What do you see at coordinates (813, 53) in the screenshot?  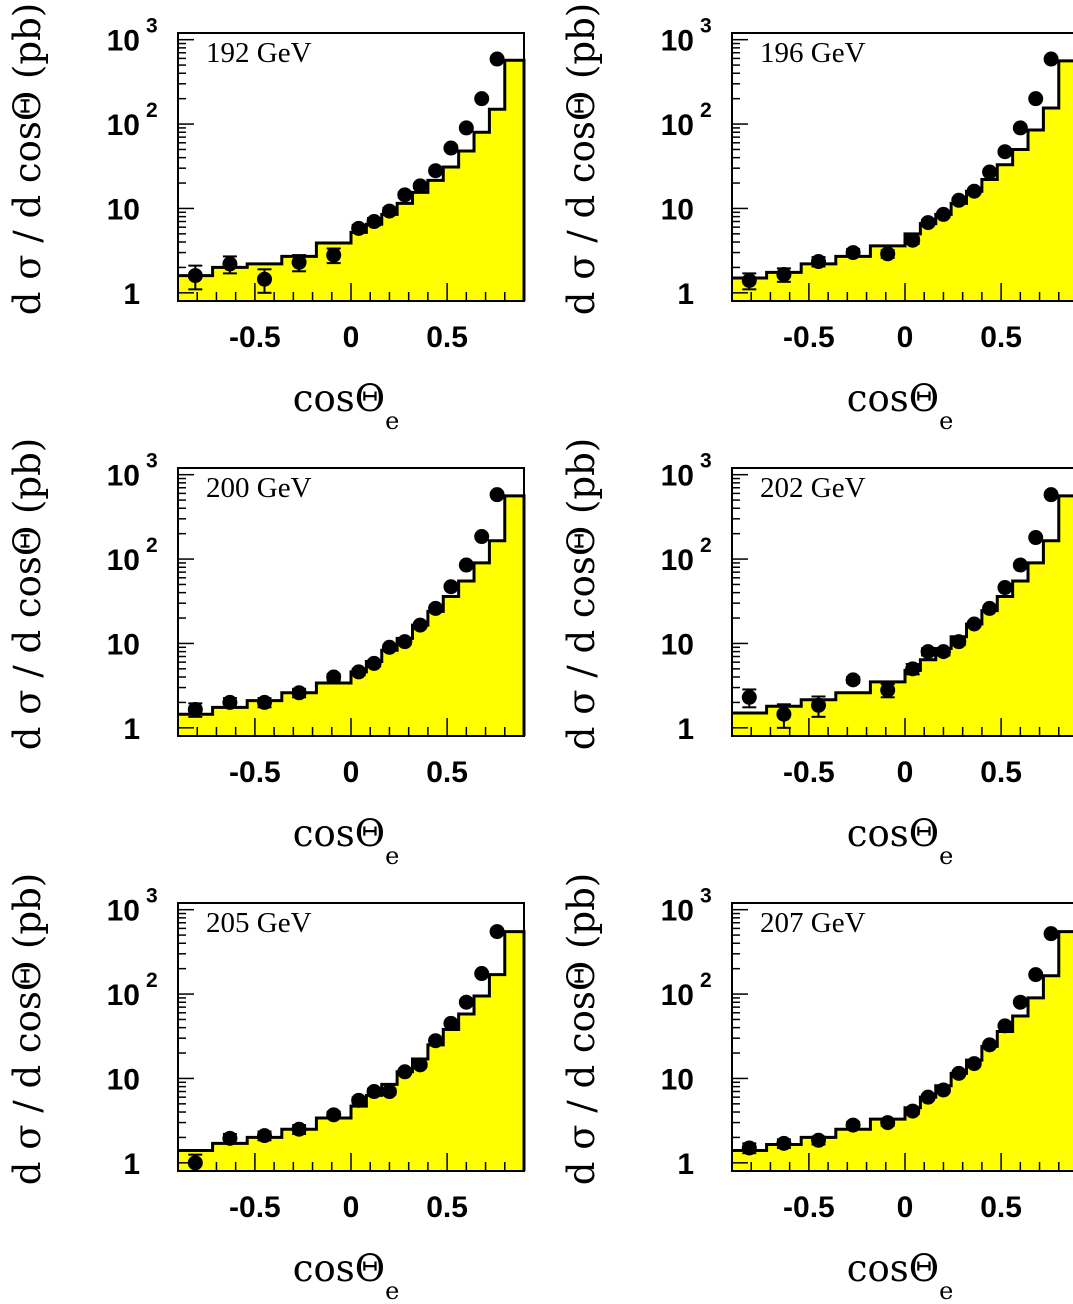 I see `energy-label: 196 GeV` at bounding box center [813, 53].